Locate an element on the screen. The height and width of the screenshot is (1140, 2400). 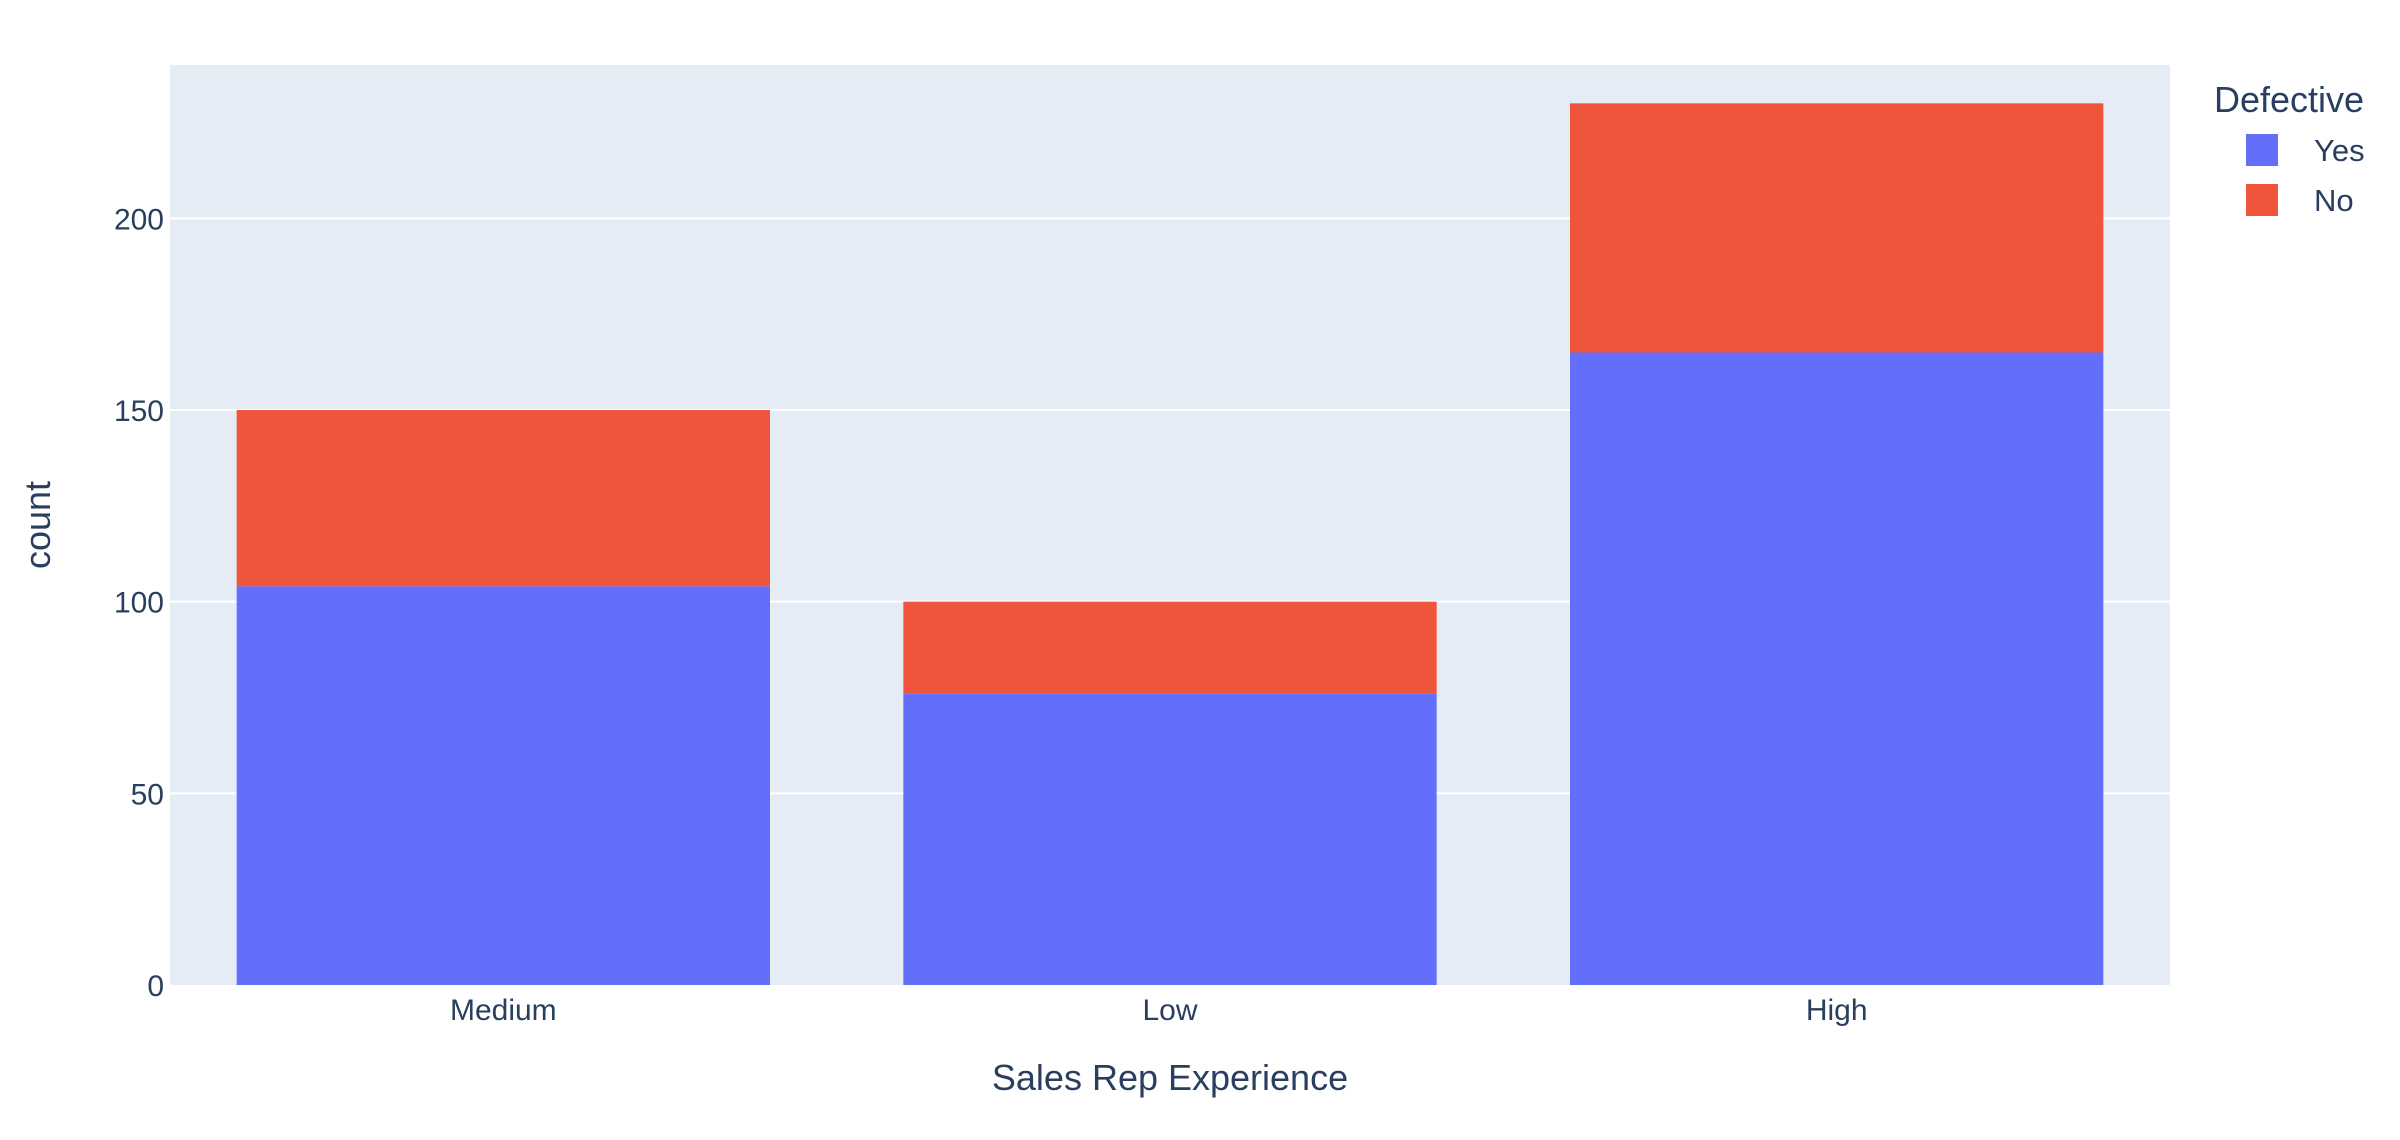
y-tick-labels: 0 50 100 150 200 is located at coordinates (139, 603).